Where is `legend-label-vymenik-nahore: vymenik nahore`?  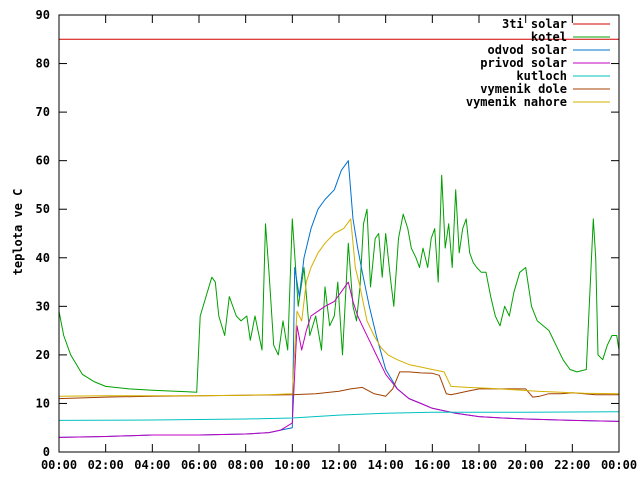
legend-label-vymenik-nahore: vymenik nahore is located at coordinates (516, 102).